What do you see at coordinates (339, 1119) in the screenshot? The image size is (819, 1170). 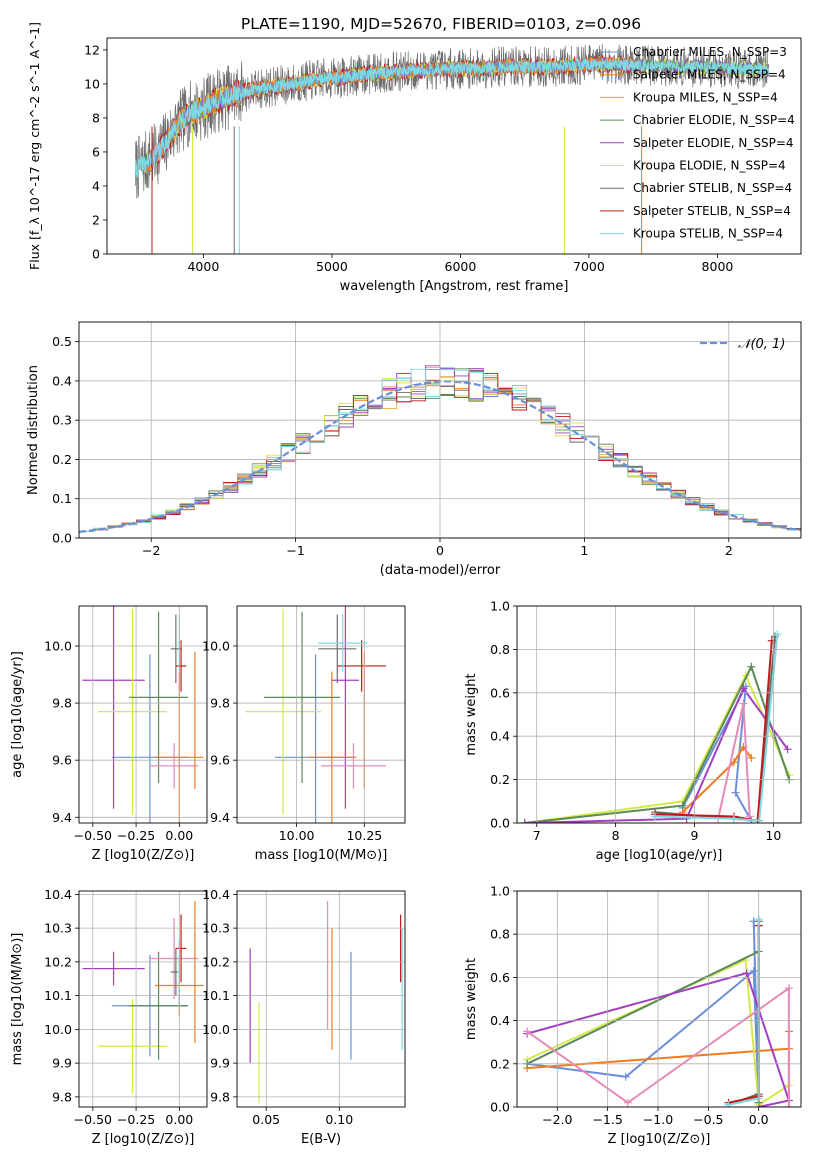 I see `x-tick-label: 0.10` at bounding box center [339, 1119].